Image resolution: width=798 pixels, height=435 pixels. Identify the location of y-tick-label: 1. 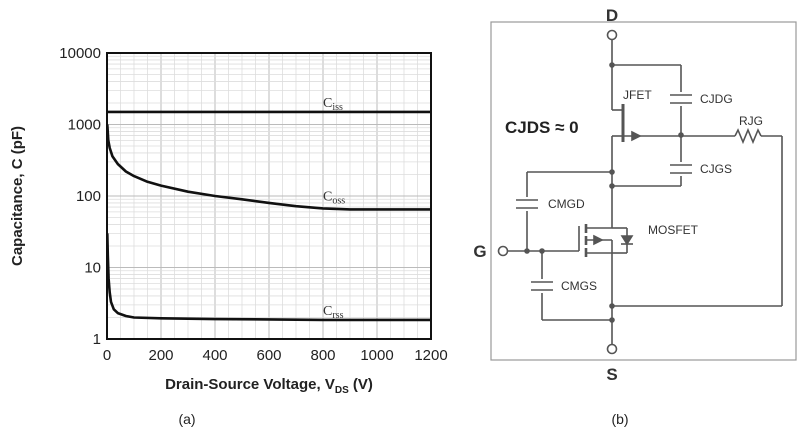
(97, 339).